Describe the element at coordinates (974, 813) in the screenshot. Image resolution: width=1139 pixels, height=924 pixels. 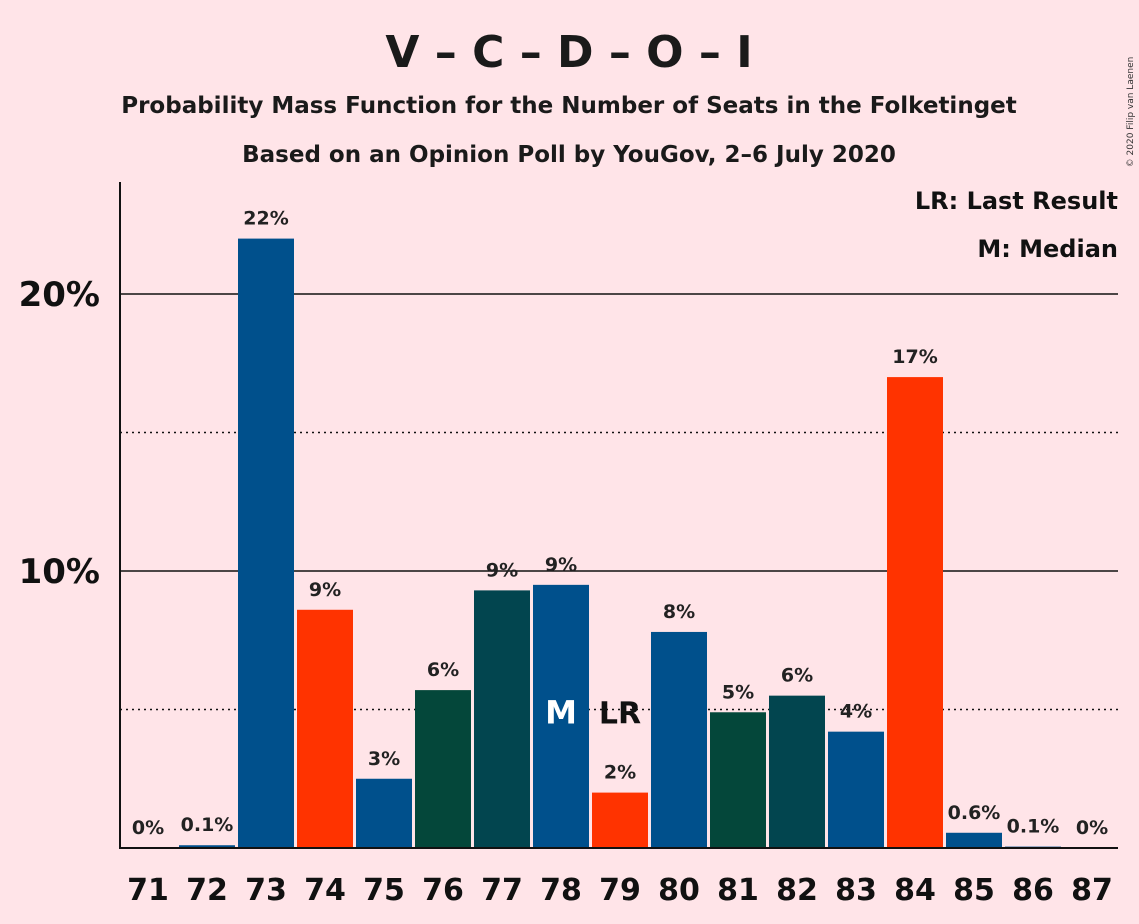
I see `data-label-85: 0.6%` at that location.